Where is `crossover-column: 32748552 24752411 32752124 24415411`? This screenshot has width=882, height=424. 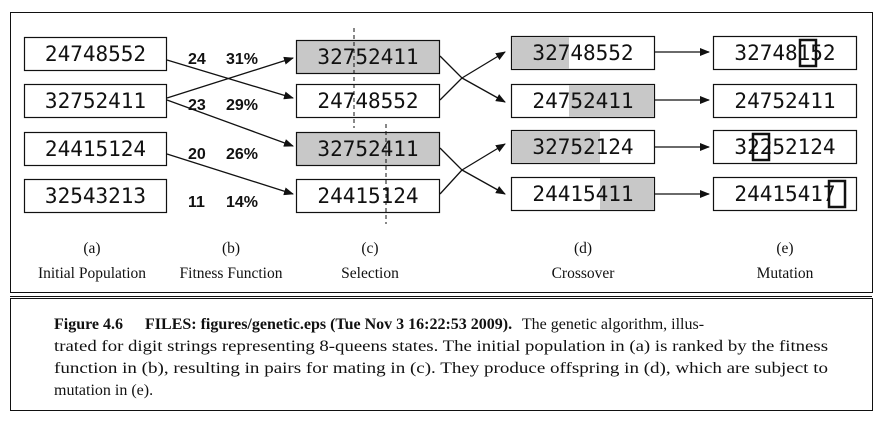 crossover-column: 32748552 24752411 32752124 24415411 is located at coordinates (583, 123).